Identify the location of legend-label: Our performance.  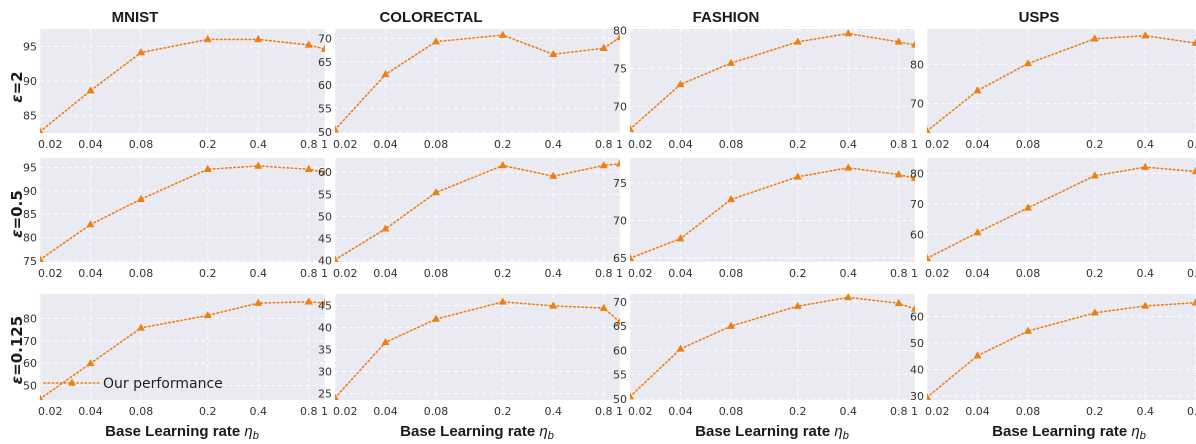
(163, 384).